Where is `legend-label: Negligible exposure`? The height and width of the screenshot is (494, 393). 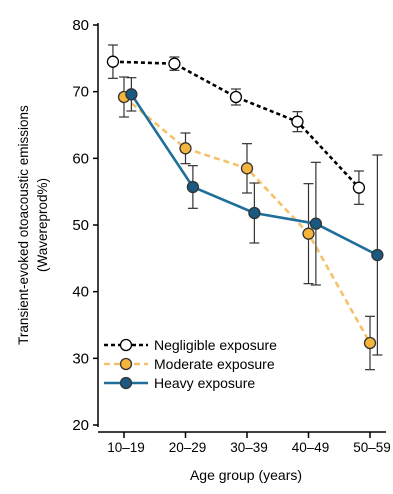 legend-label: Negligible exposure is located at coordinates (215, 345).